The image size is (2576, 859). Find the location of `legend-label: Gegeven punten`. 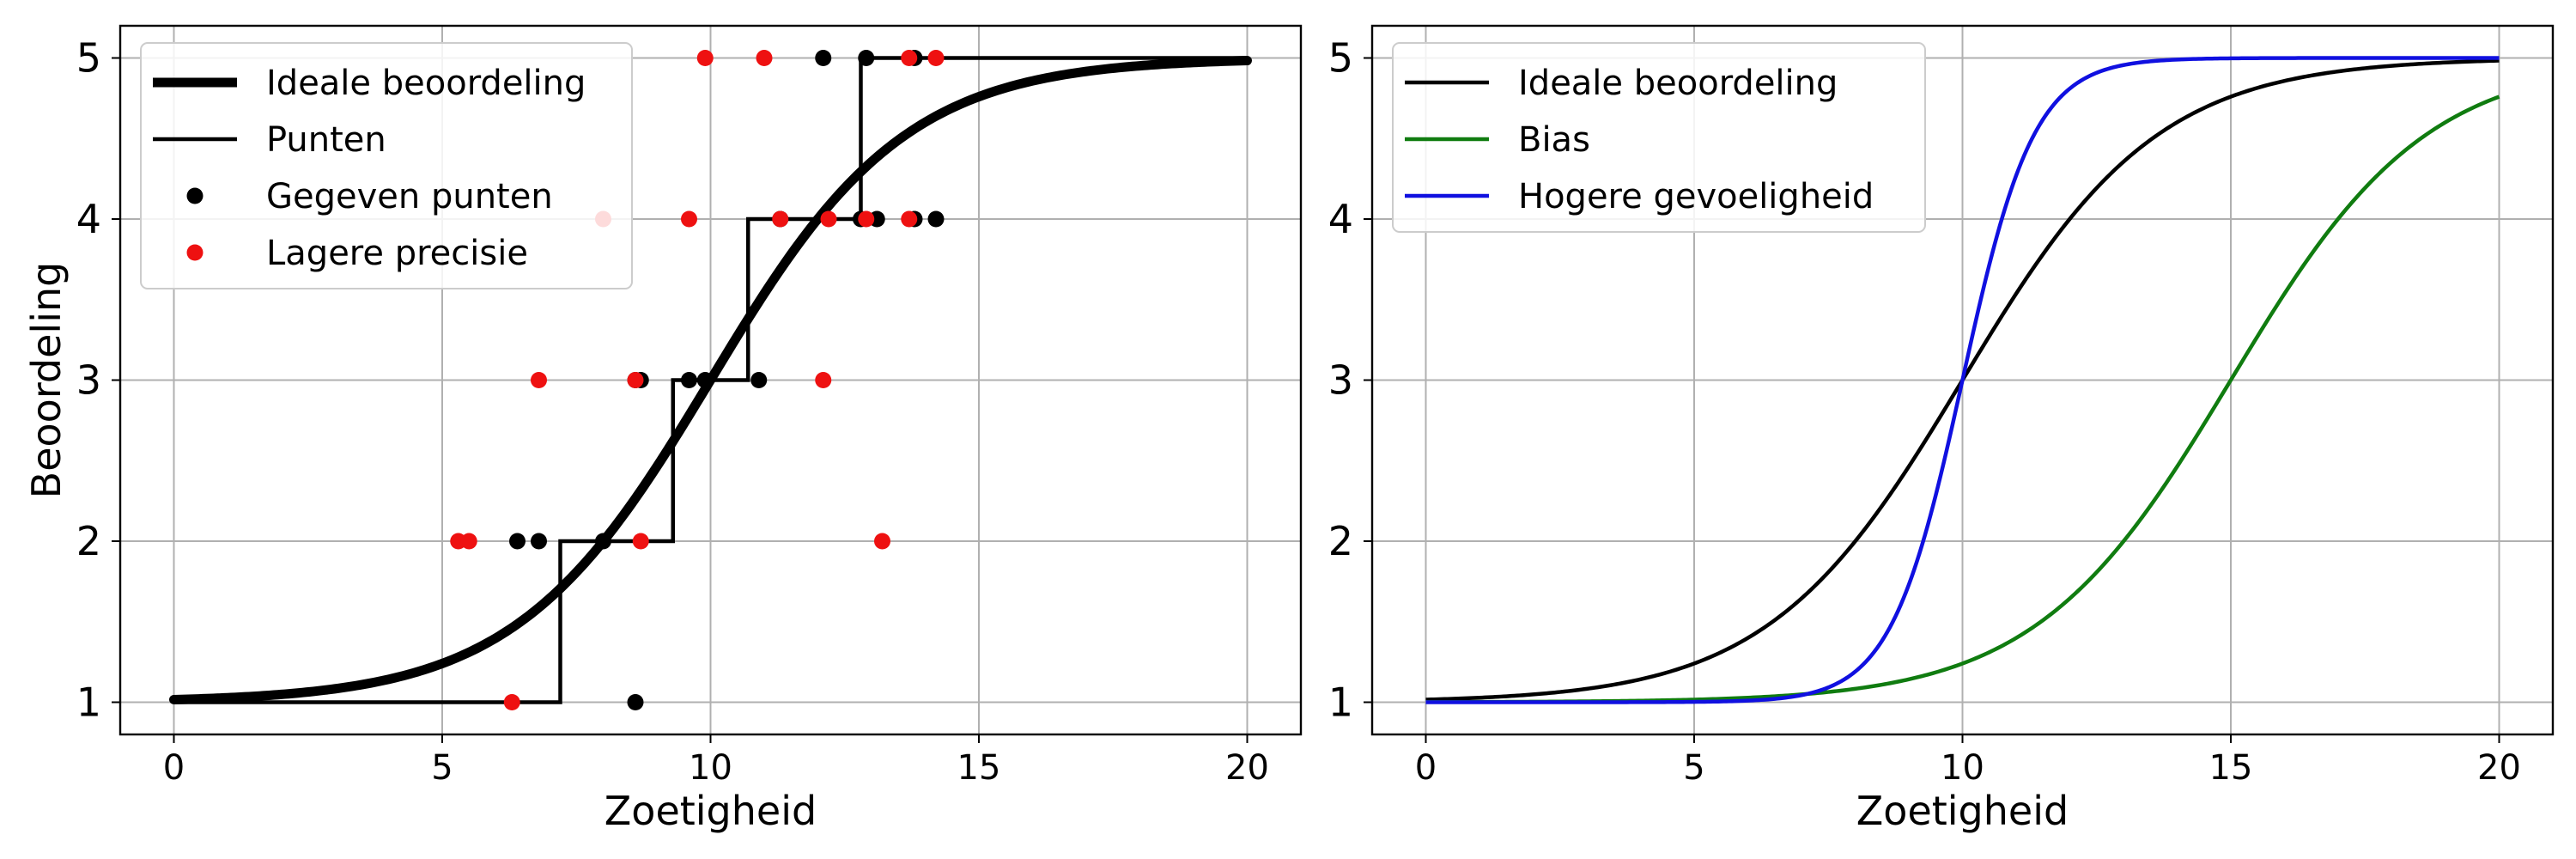

legend-label: Gegeven punten is located at coordinates (409, 196).